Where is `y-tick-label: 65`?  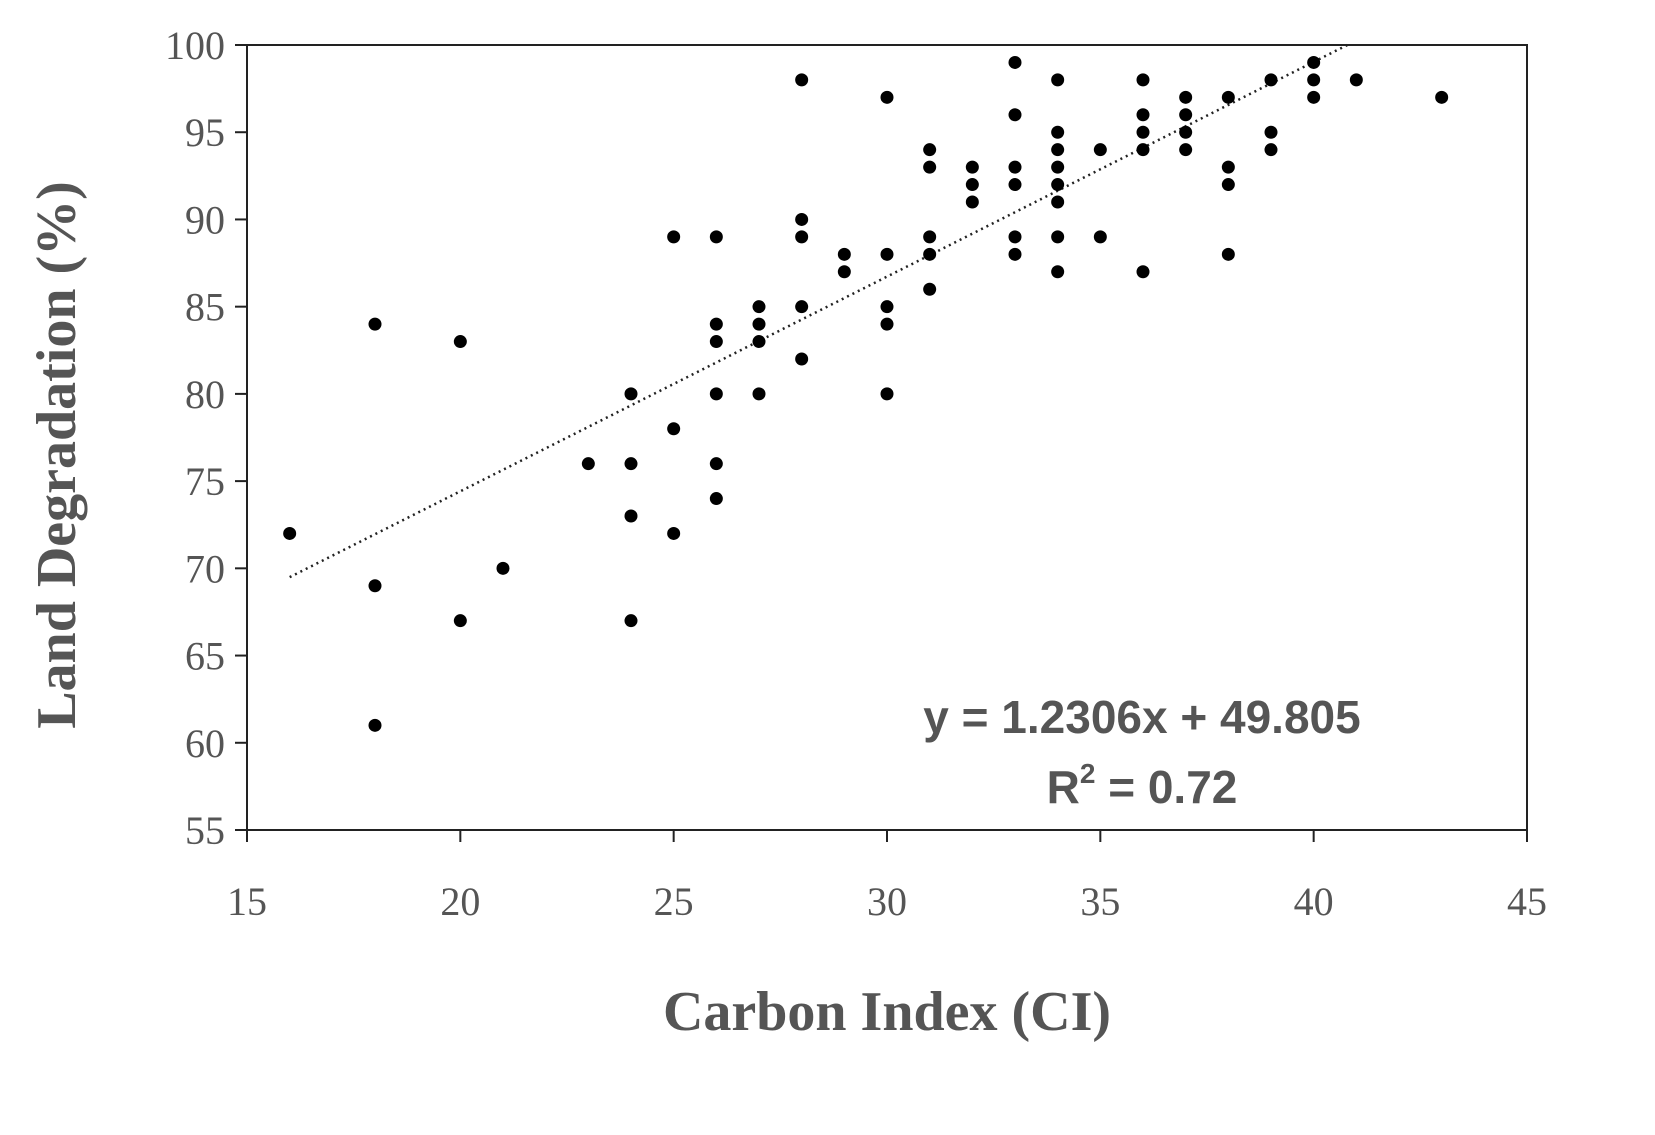 y-tick-label: 65 is located at coordinates (205, 656).